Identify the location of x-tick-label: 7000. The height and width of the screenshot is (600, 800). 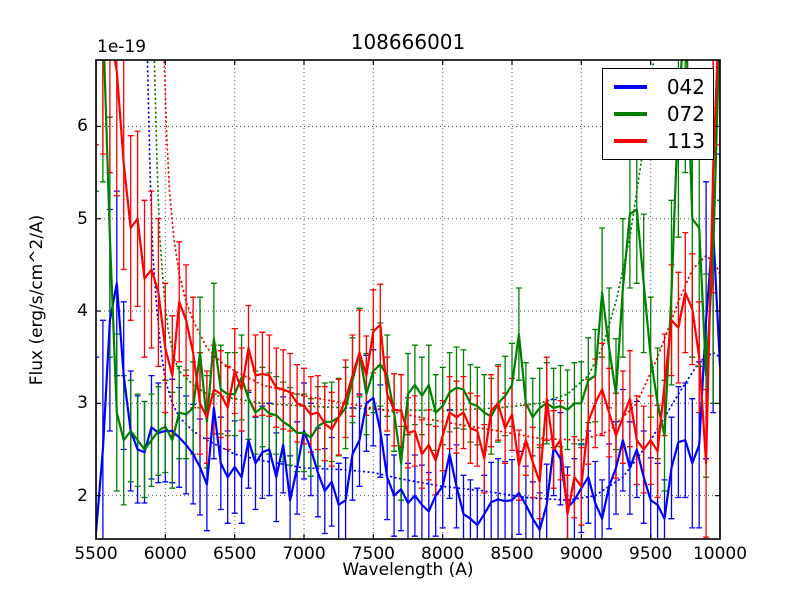
(304, 554).